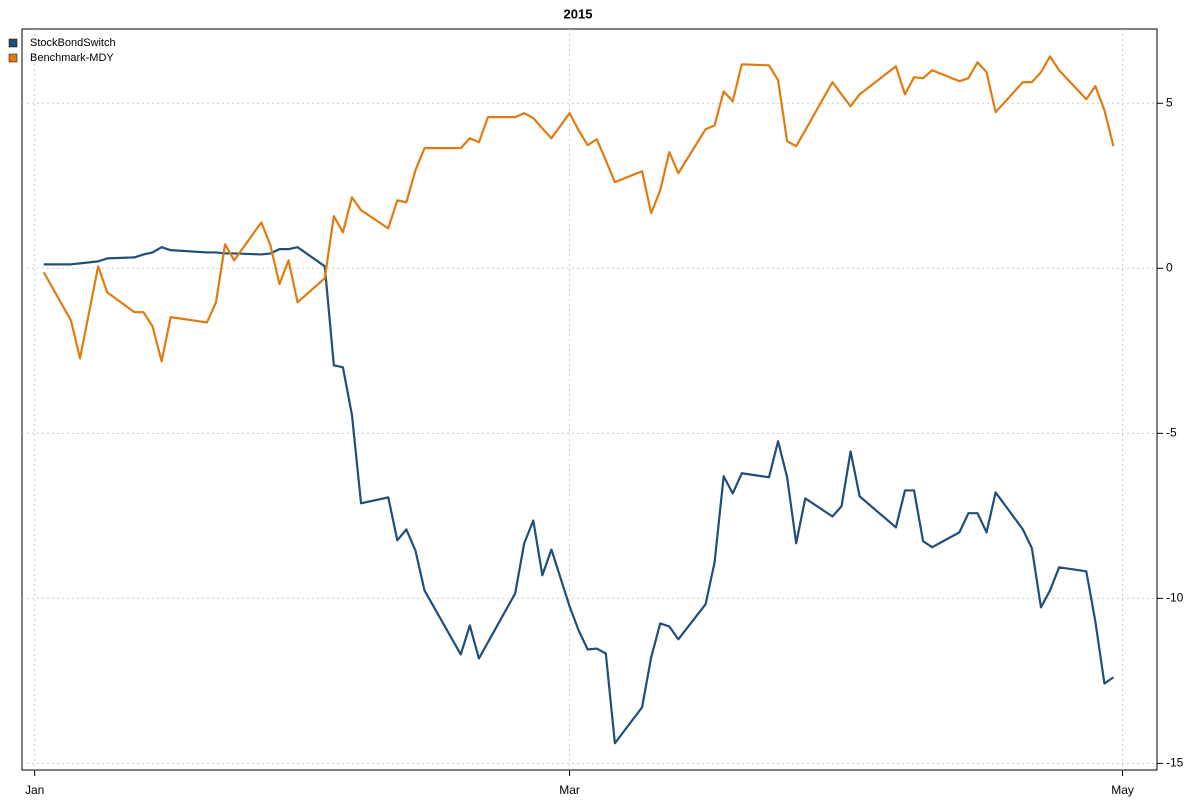  I want to click on y-tick-label: 5, so click(1169, 102).